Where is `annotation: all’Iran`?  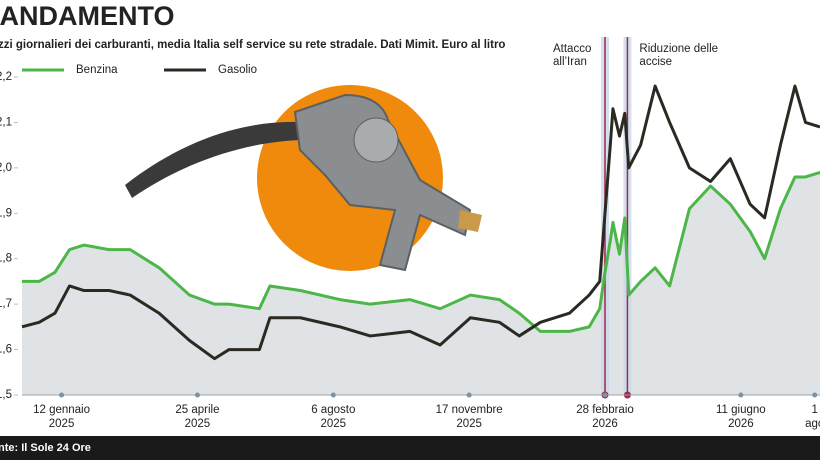
annotation: all’Iran is located at coordinates (570, 62).